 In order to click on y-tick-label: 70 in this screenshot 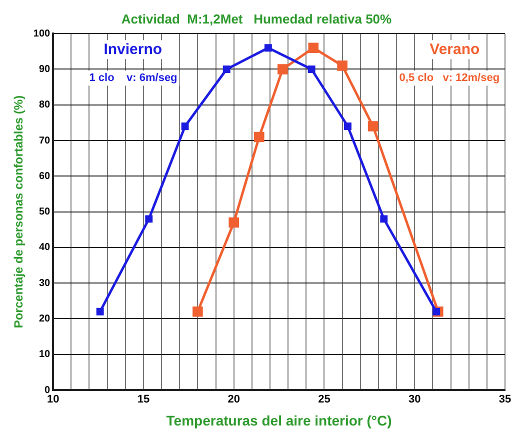, I will do `click(44, 140)`.